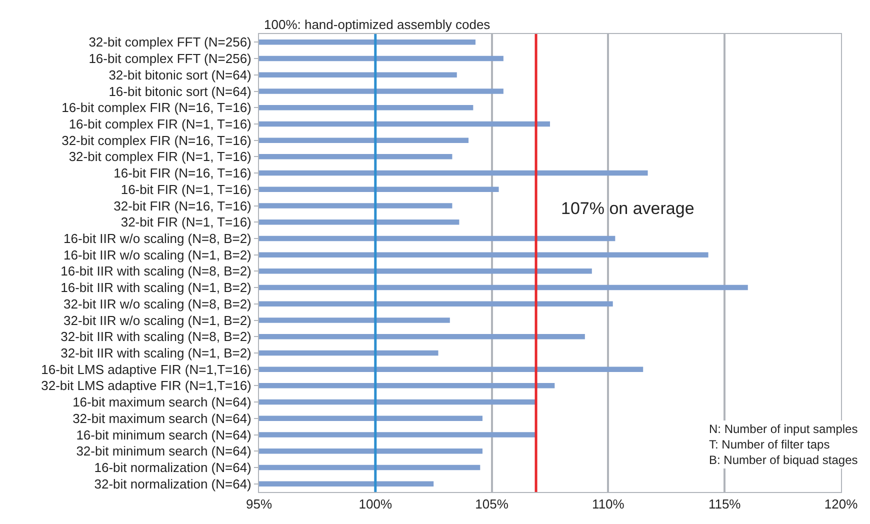 This screenshot has height=524, width=870. What do you see at coordinates (173, 484) in the screenshot?
I see `y-tick-label: 32-bit normalization (N=64)` at bounding box center [173, 484].